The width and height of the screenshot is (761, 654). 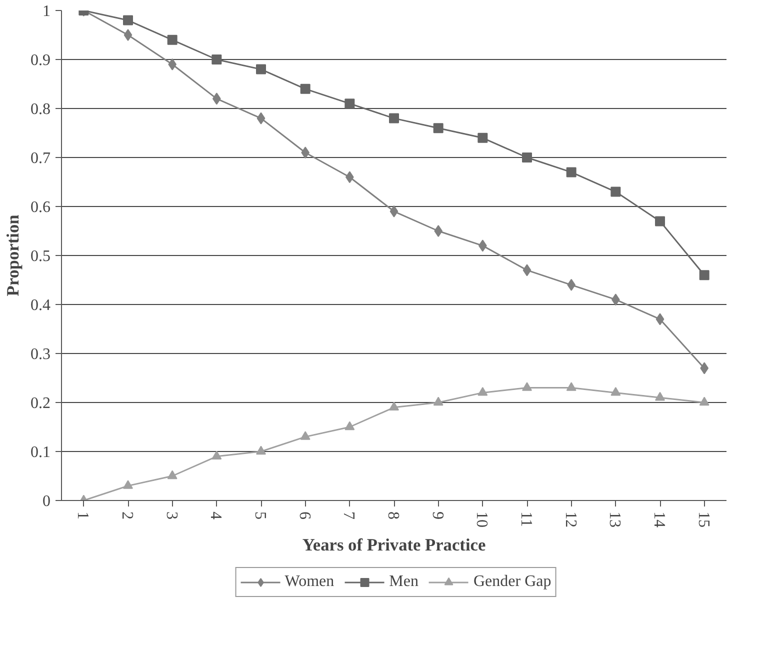 I want to click on y-tick-label: 0.2, so click(x=40, y=403).